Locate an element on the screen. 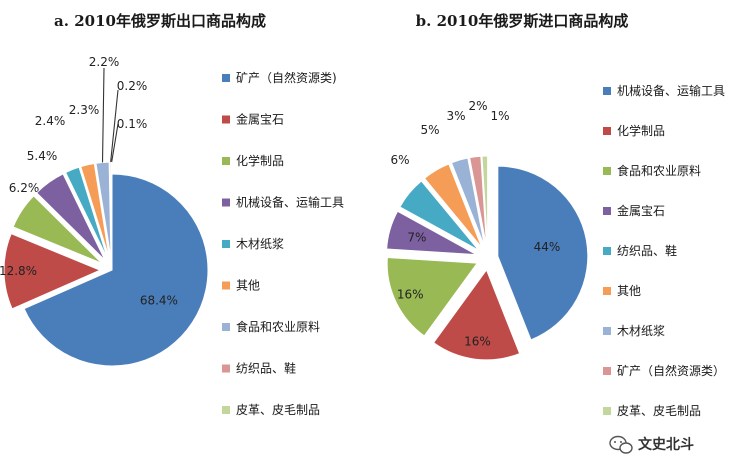 This screenshot has height=474, width=729. watermark: 文史北斗 is located at coordinates (651, 444).